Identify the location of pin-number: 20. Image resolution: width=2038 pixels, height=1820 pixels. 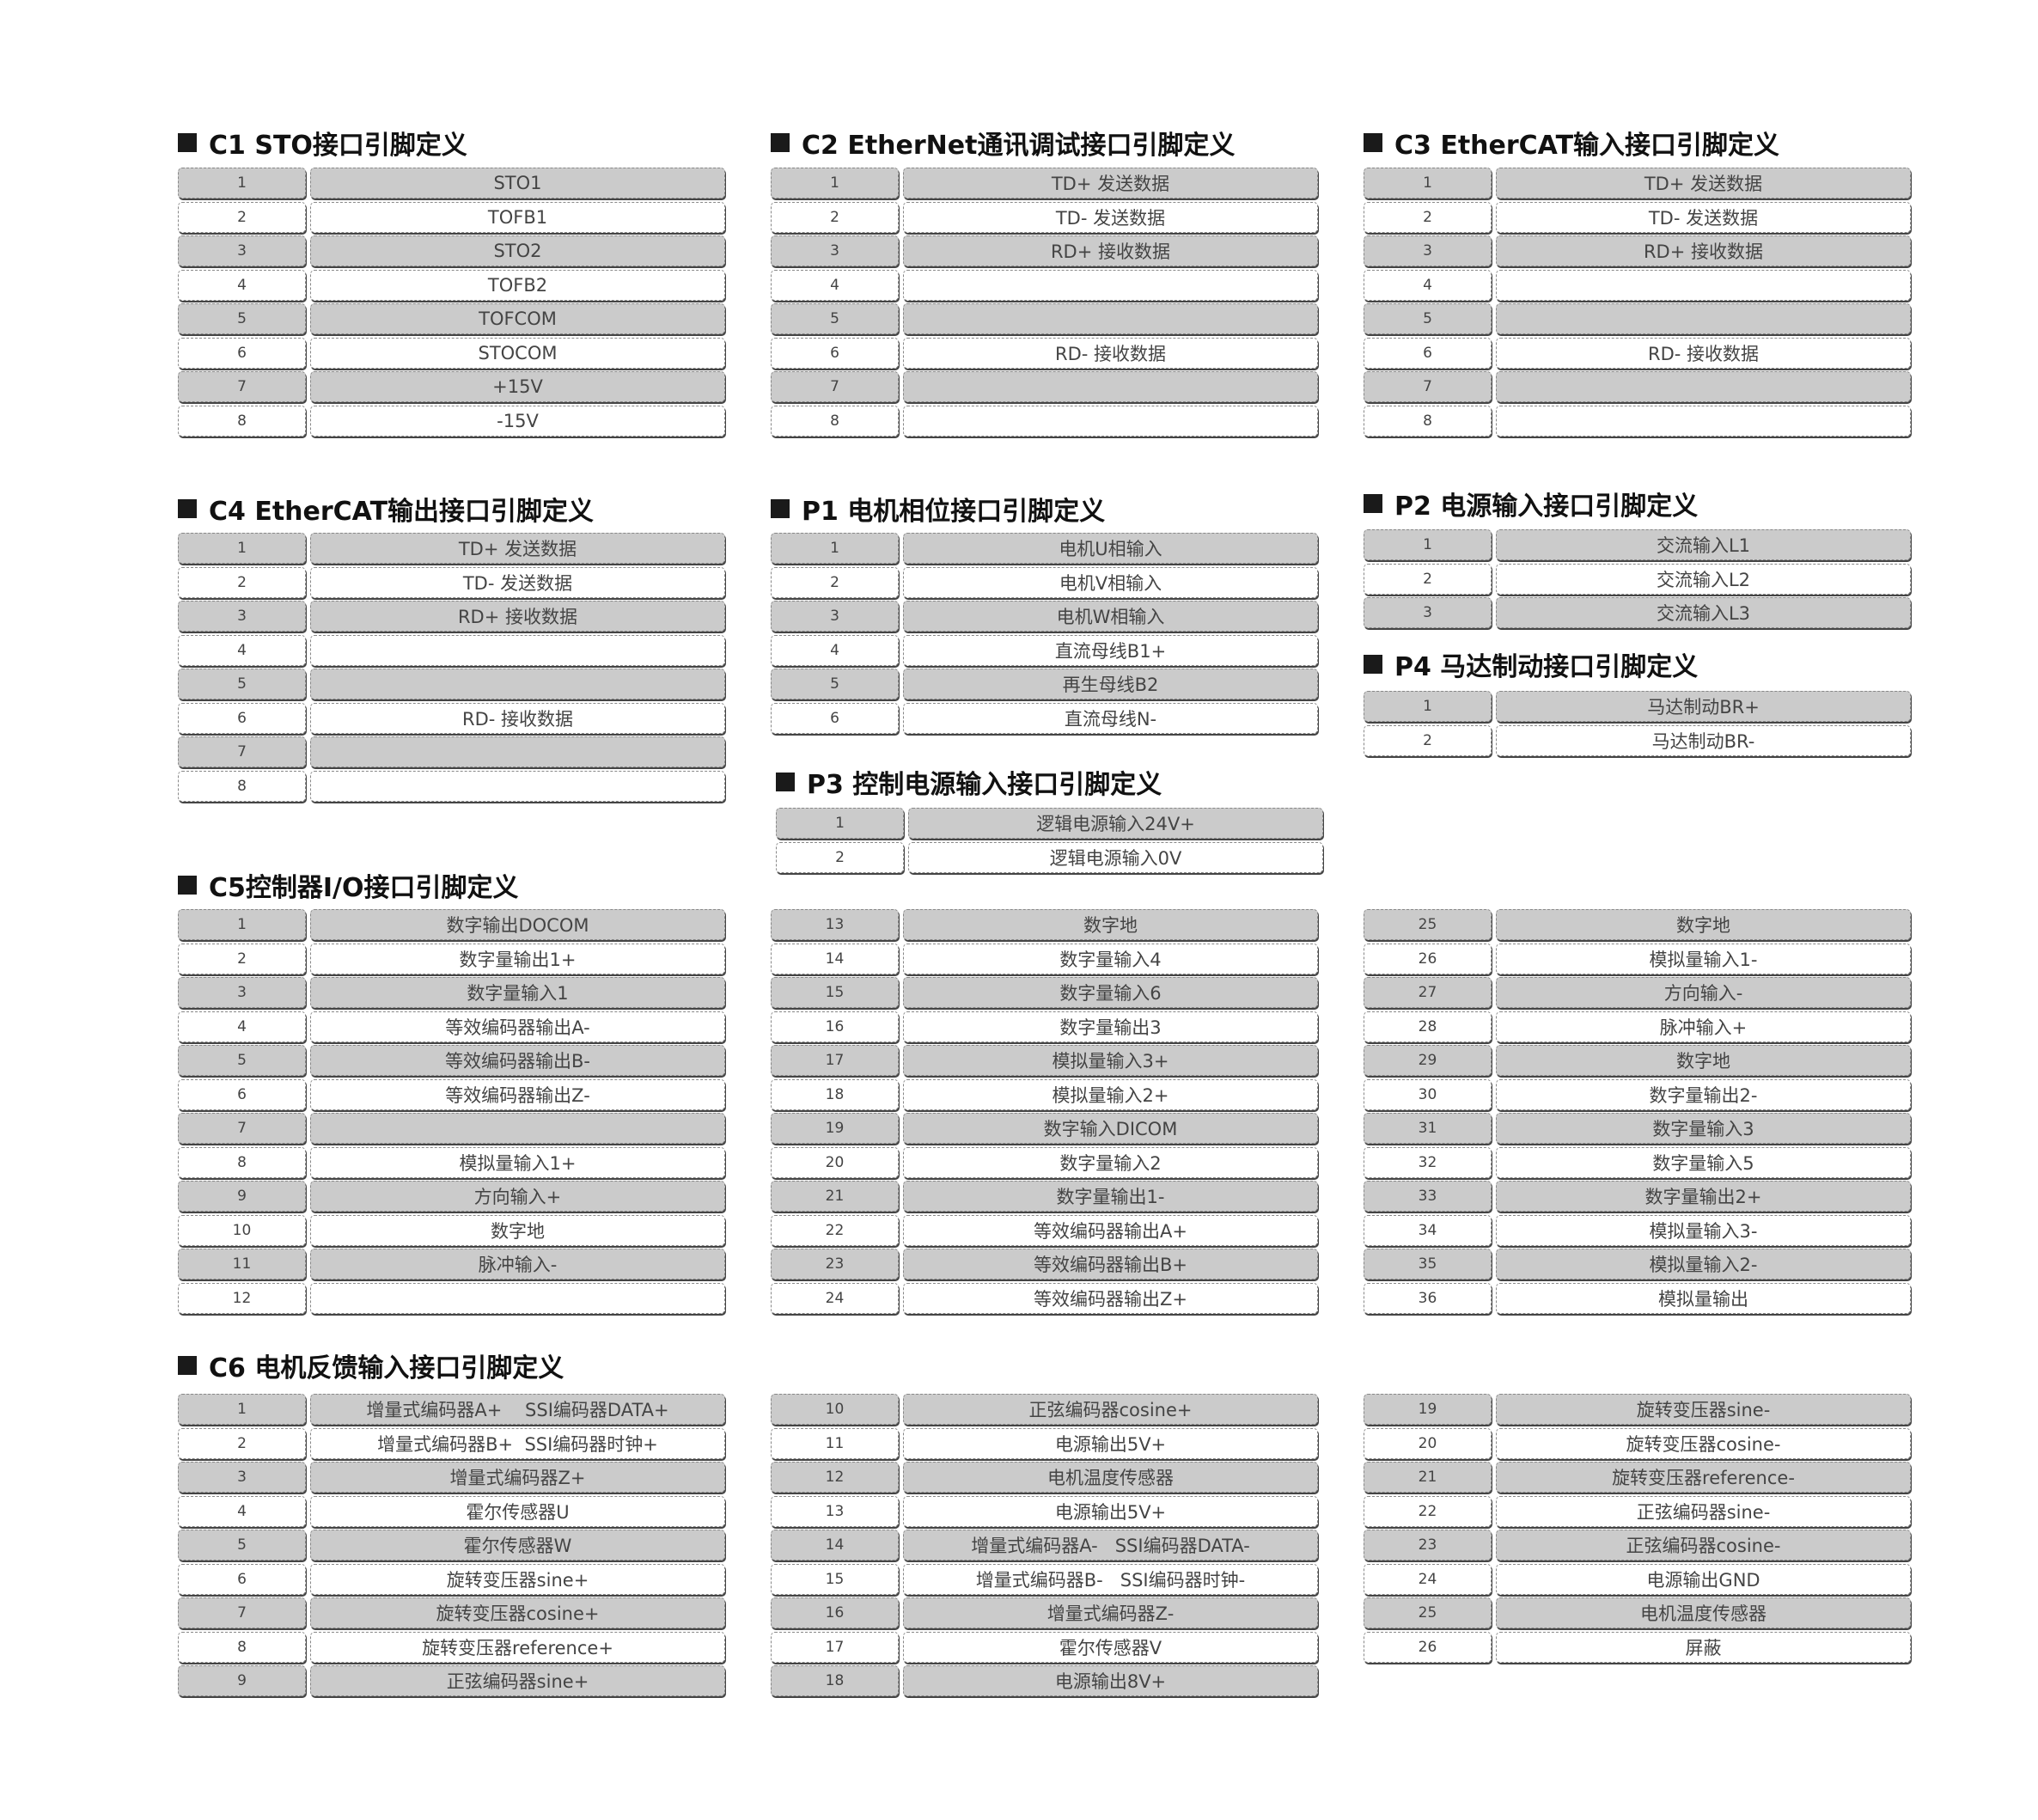
(1428, 1443).